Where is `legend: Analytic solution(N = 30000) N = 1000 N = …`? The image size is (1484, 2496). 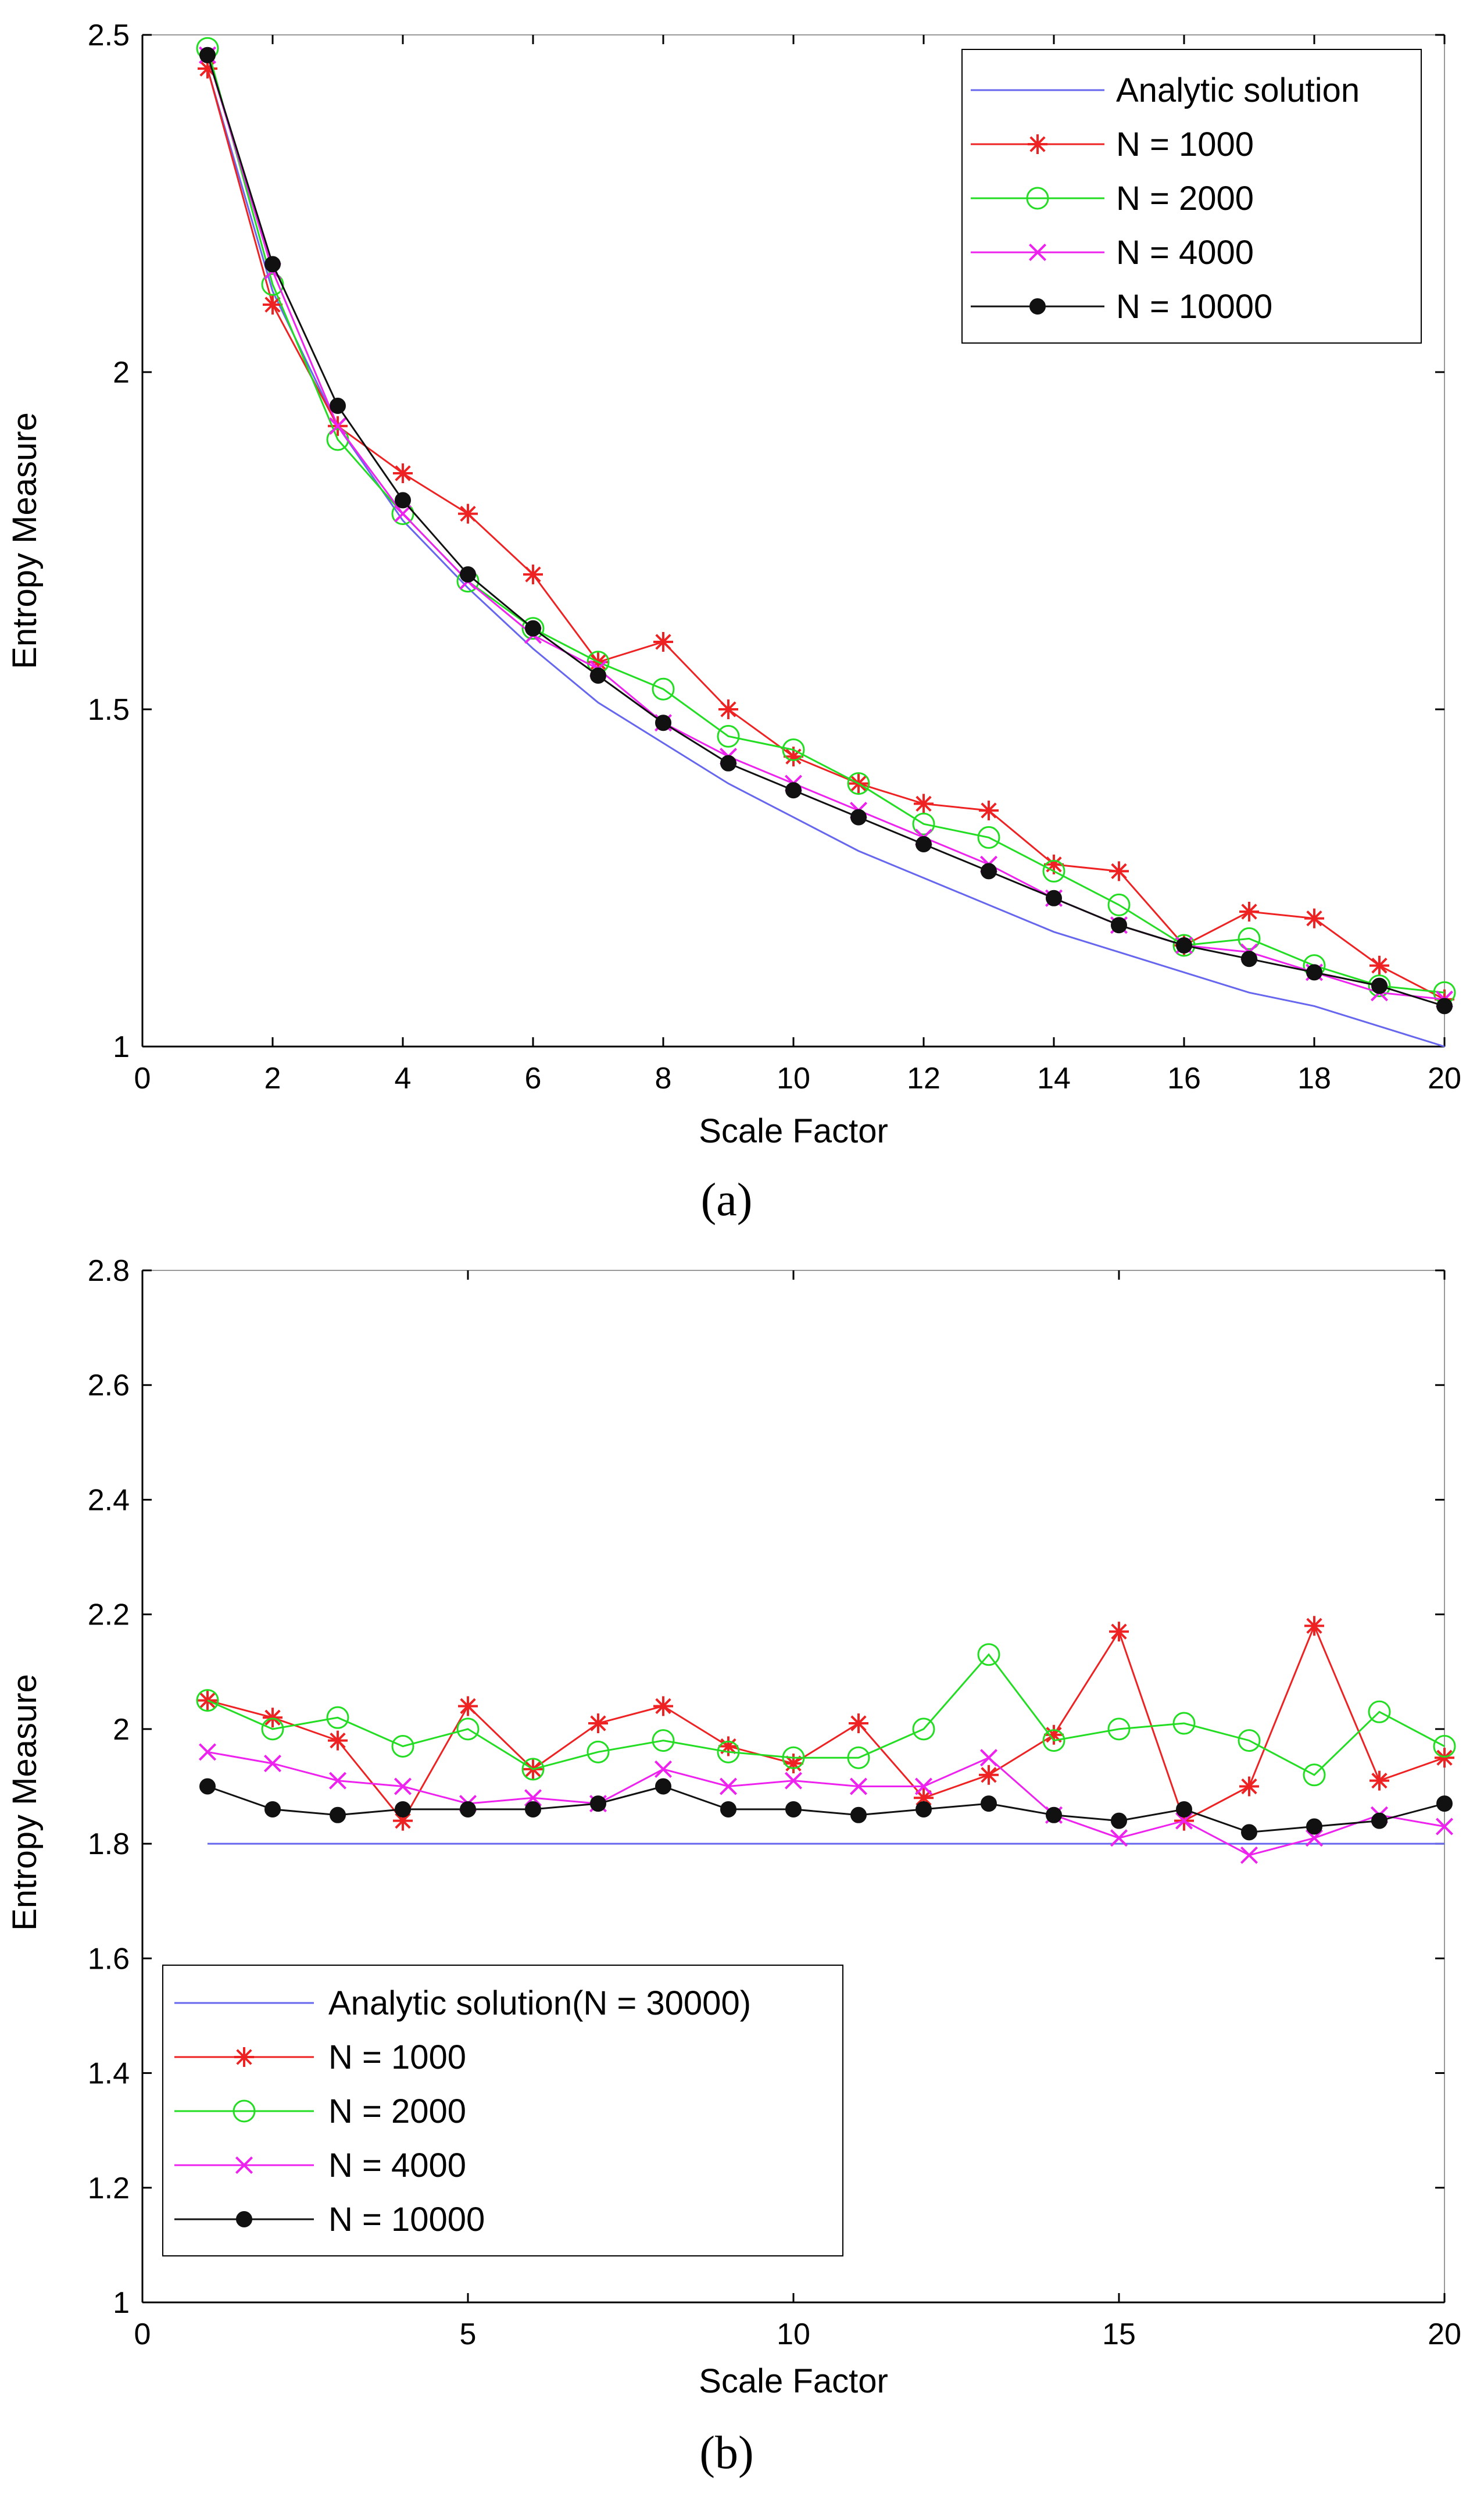
legend: Analytic solution(N = 30000) N = 1000 N = … is located at coordinates (503, 2110).